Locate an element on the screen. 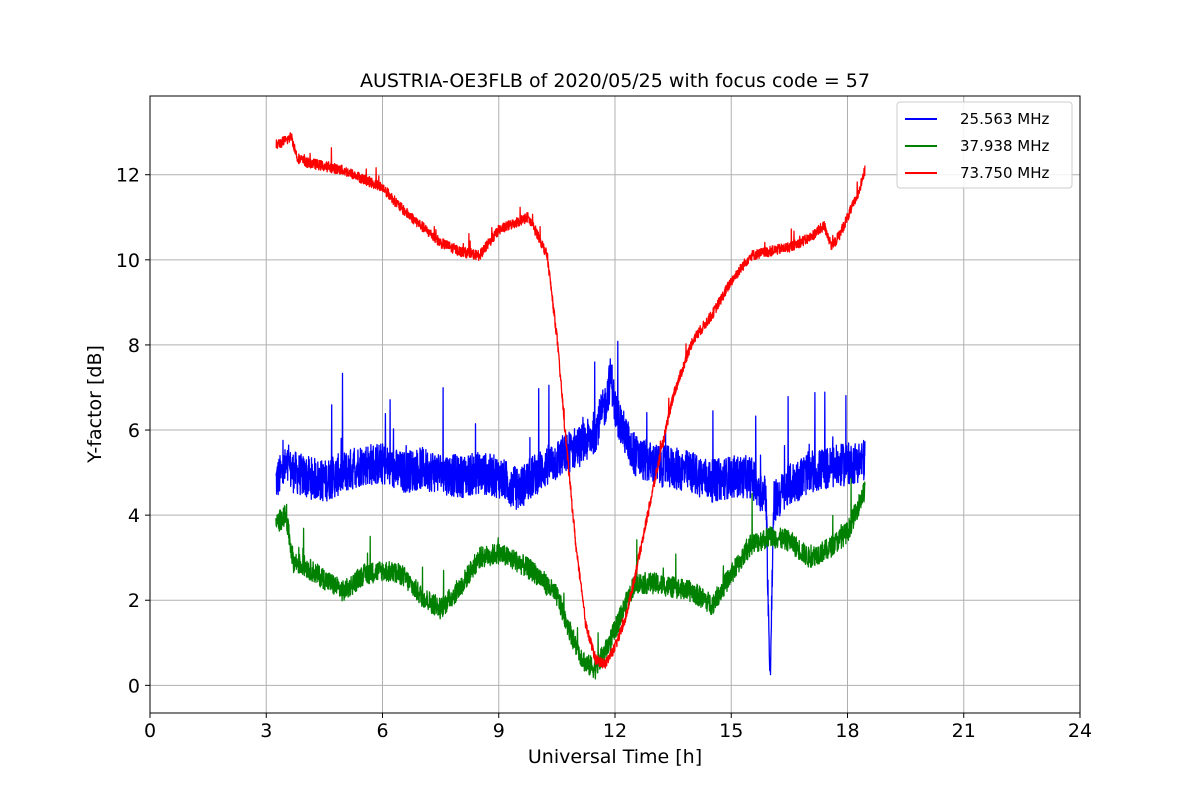  x-axis-label: Universal Time [h] is located at coordinates (615, 757).